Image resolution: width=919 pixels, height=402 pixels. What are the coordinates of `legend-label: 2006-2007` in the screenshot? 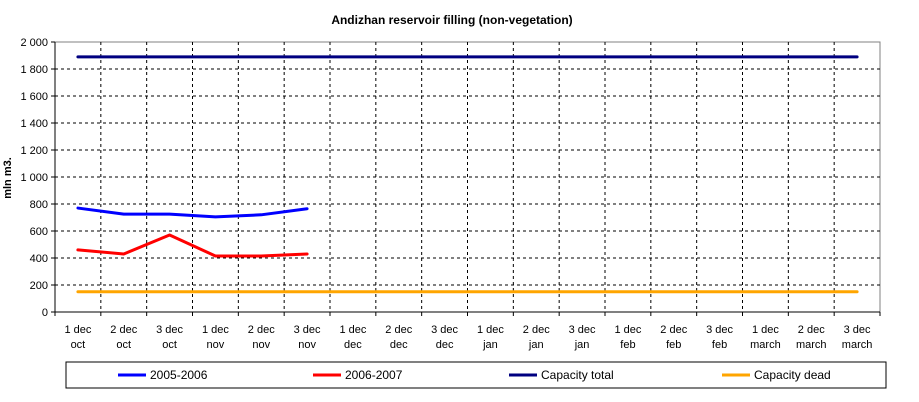 It's located at (374, 375).